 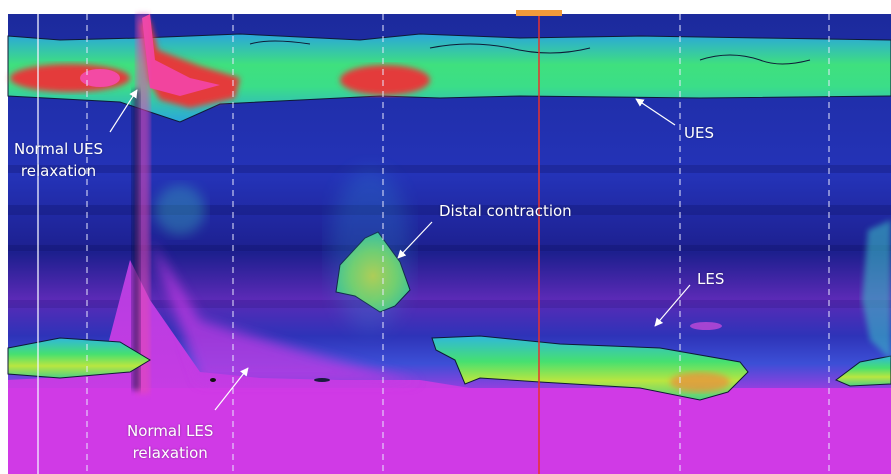 What do you see at coordinates (58, 160) in the screenshot?
I see `label-normal-ues-relaxation: Normal UES relaxation` at bounding box center [58, 160].